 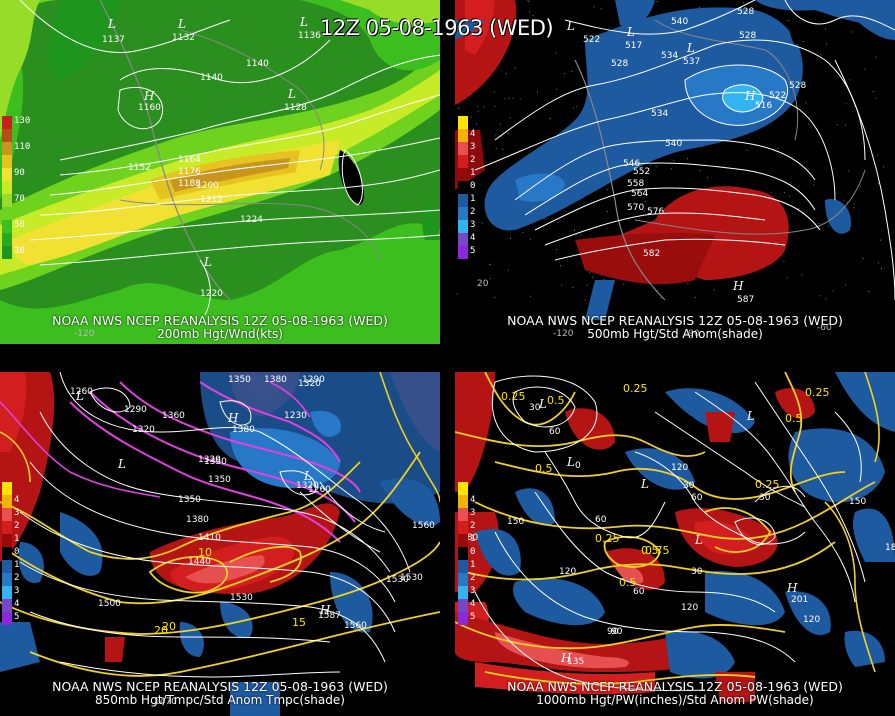 I want to click on contour-label-200mb: 1137, so click(x=113, y=40).